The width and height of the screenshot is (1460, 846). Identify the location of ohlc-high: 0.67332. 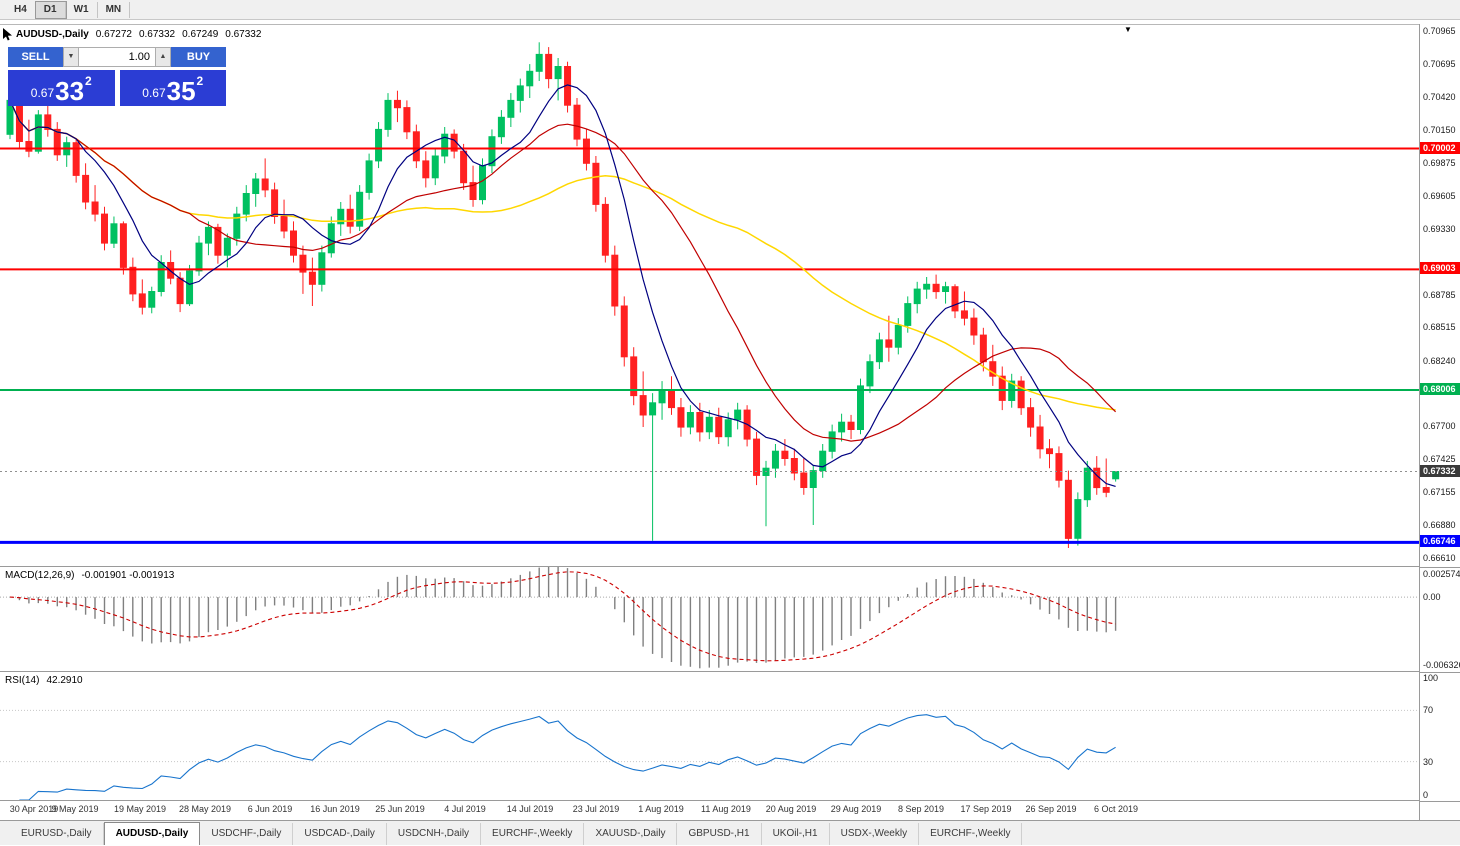
(157, 34).